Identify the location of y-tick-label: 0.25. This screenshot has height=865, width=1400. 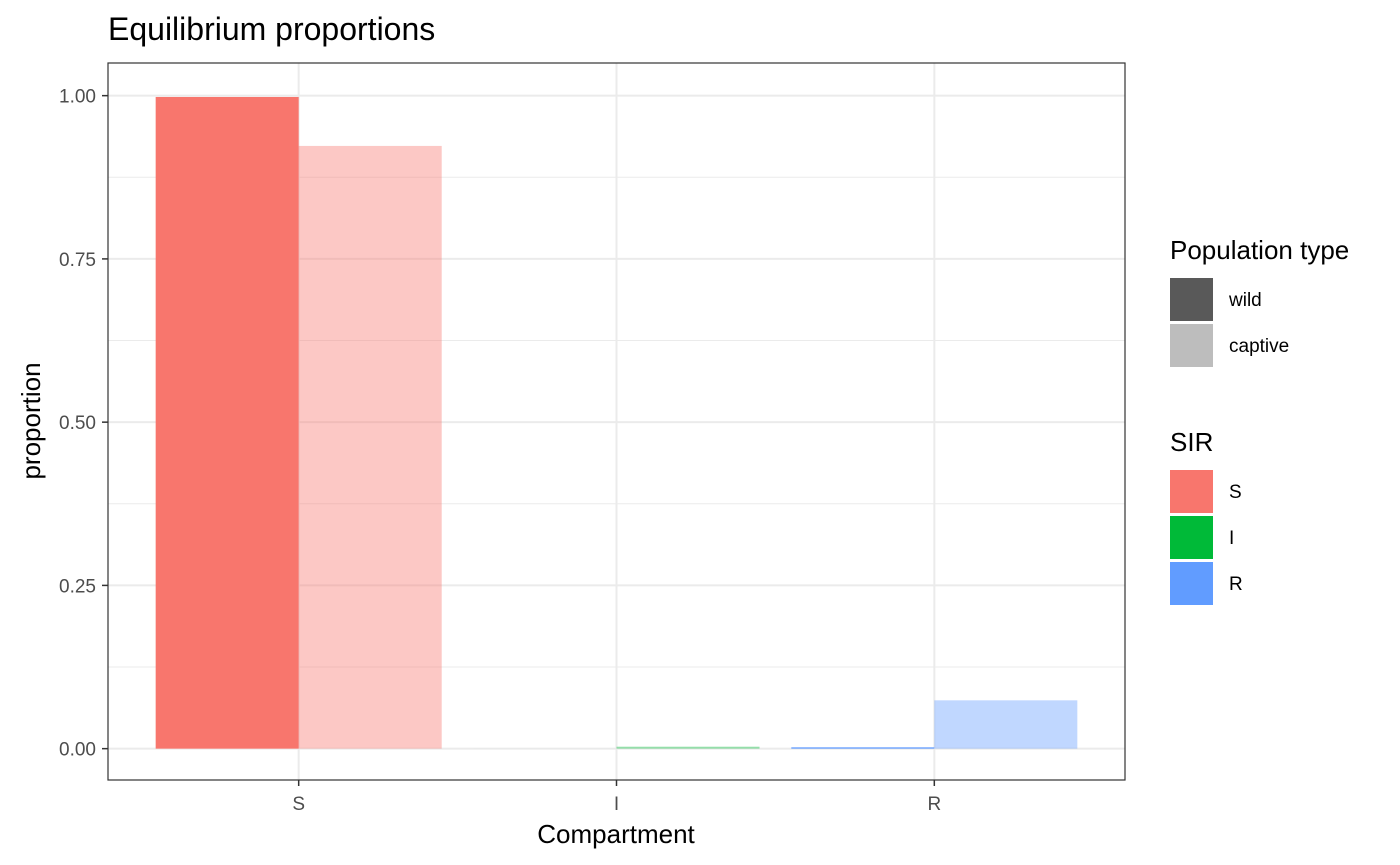
(77, 586).